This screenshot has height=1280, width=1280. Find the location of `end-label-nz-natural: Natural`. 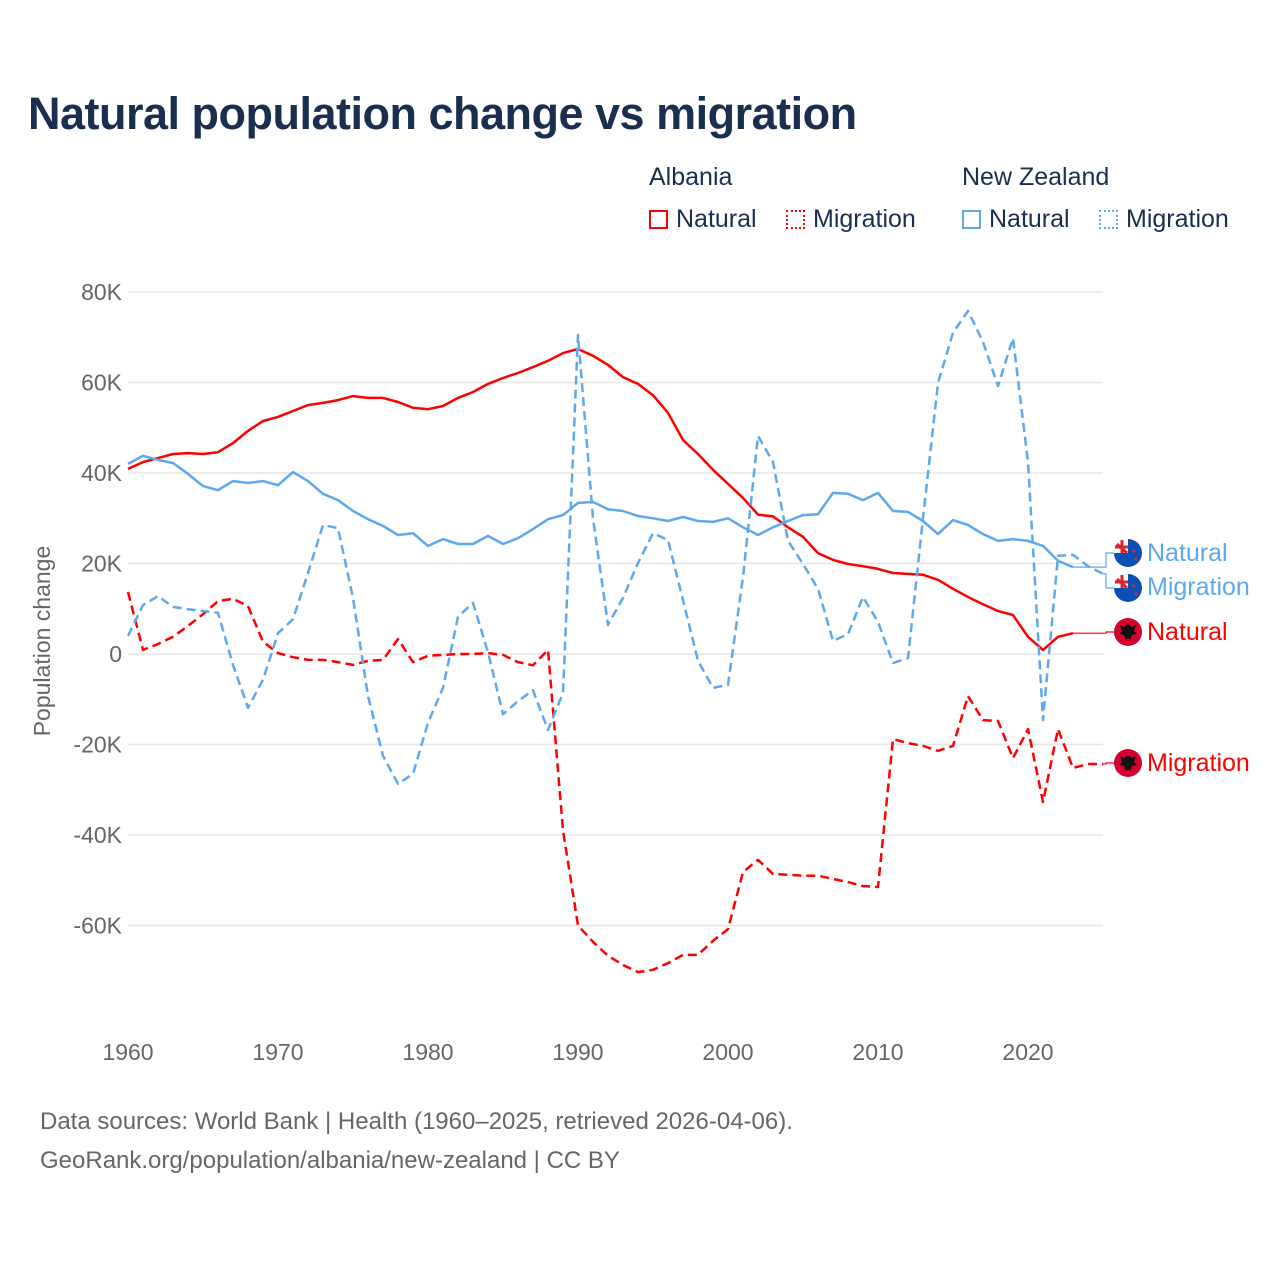

end-label-nz-natural: Natural is located at coordinates (1171, 553).